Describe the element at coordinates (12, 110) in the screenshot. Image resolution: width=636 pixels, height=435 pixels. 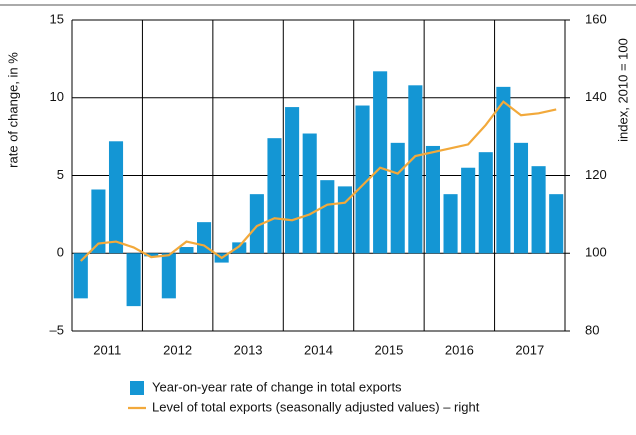
I see `y-axis-label: rate of change, in %` at that location.